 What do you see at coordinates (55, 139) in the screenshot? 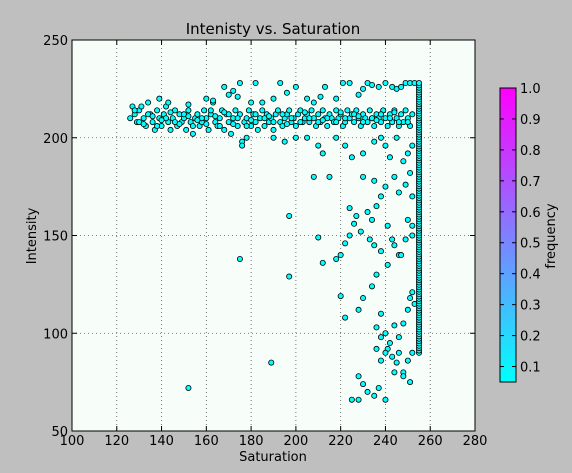
I see `y-tick-label: 200` at bounding box center [55, 139].